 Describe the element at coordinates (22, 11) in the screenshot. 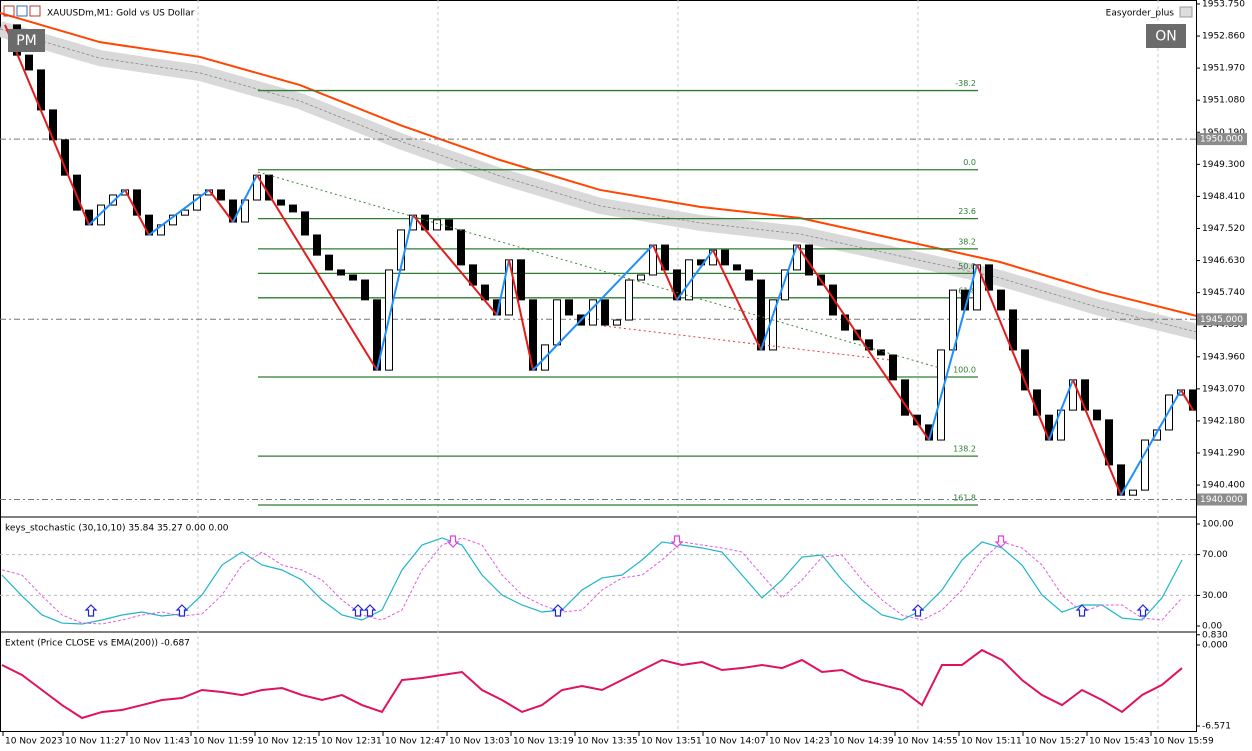

I see `symbol-icon` at that location.